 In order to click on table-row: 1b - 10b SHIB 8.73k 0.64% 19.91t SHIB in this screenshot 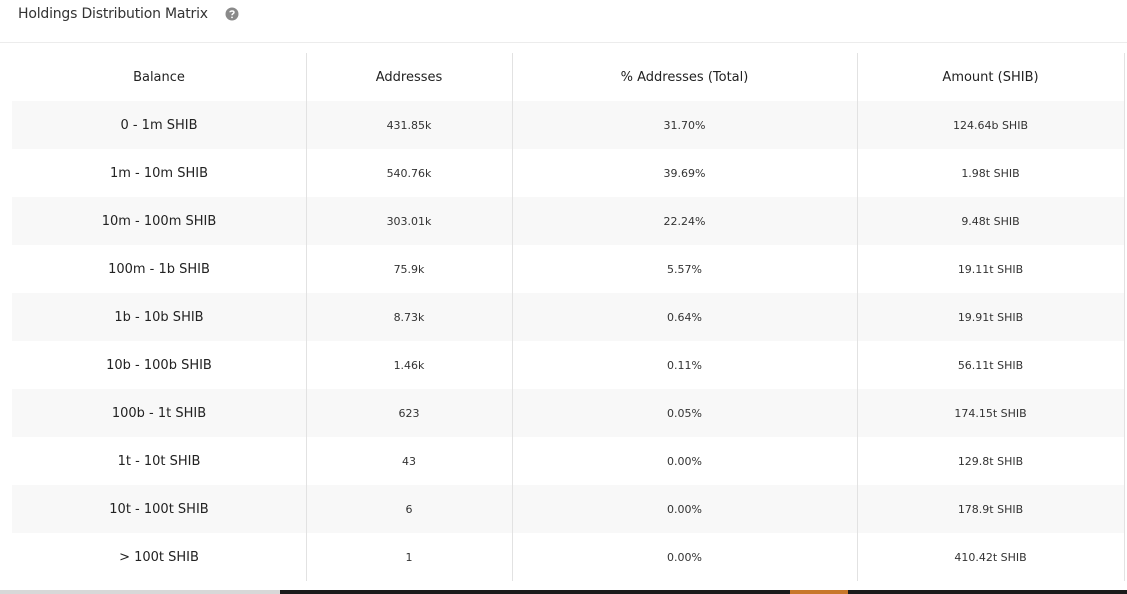, I will do `click(568, 317)`.